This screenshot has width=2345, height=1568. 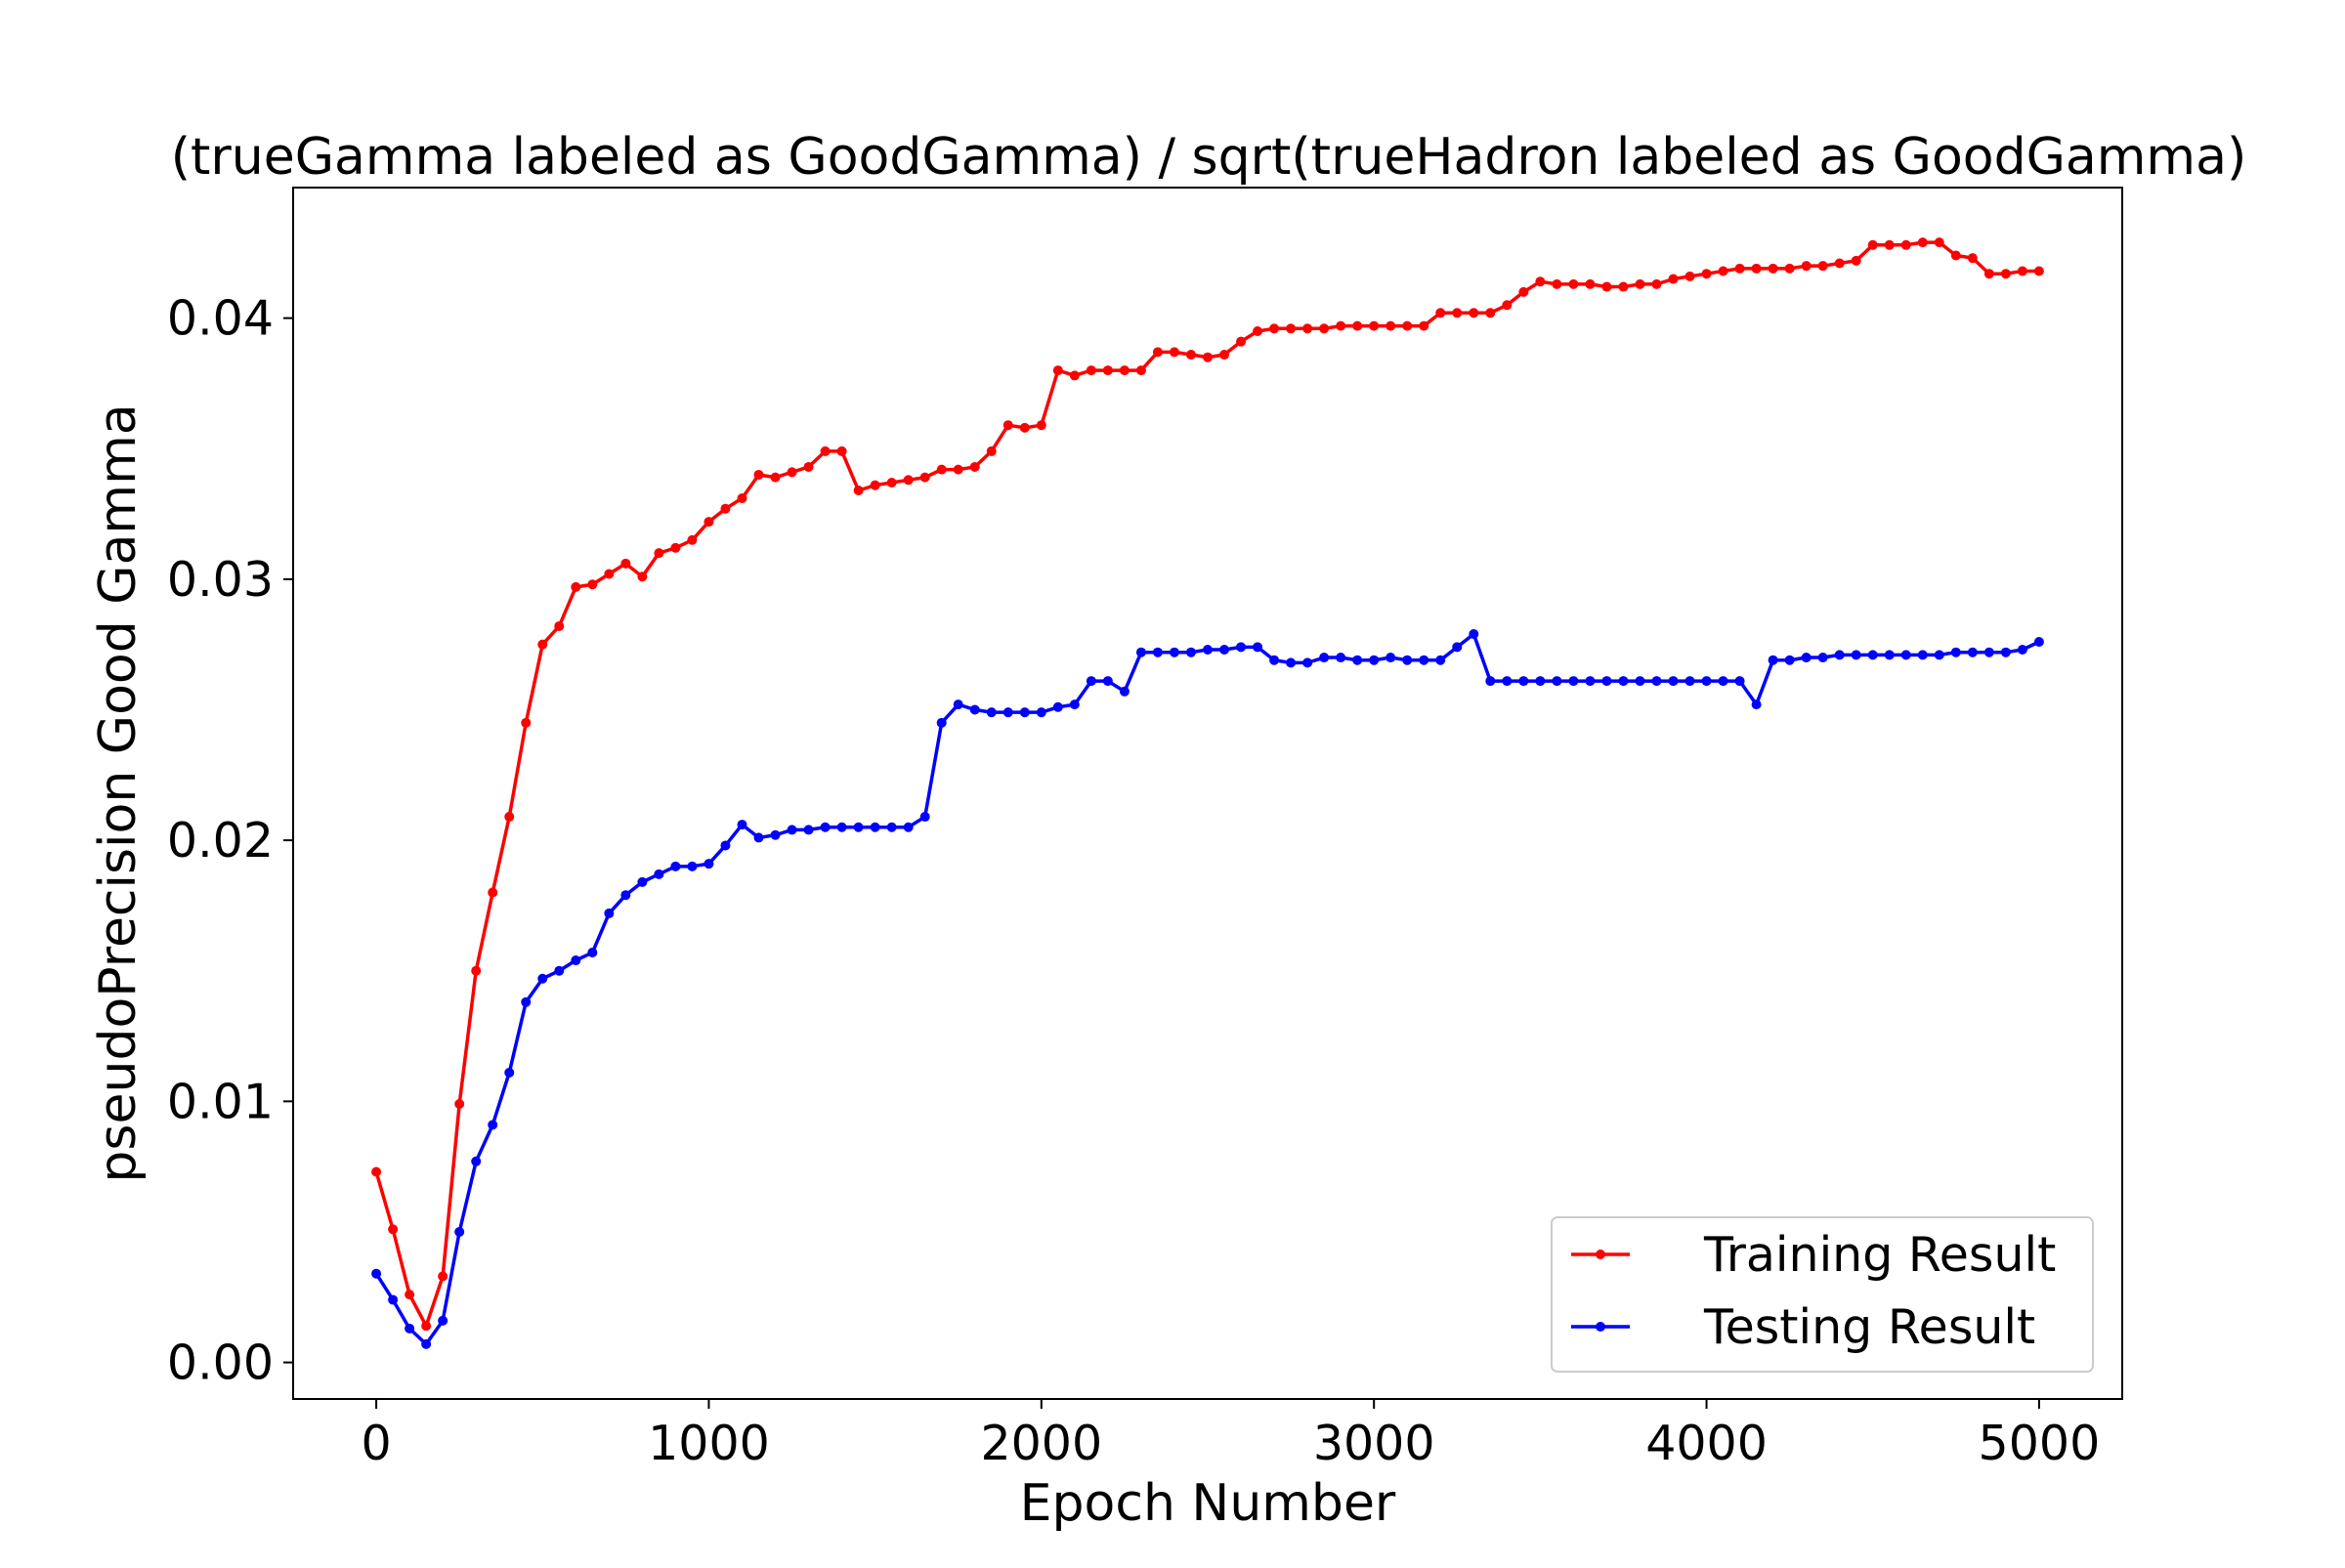 What do you see at coordinates (220, 841) in the screenshot?
I see `y-tick-label: 0.02` at bounding box center [220, 841].